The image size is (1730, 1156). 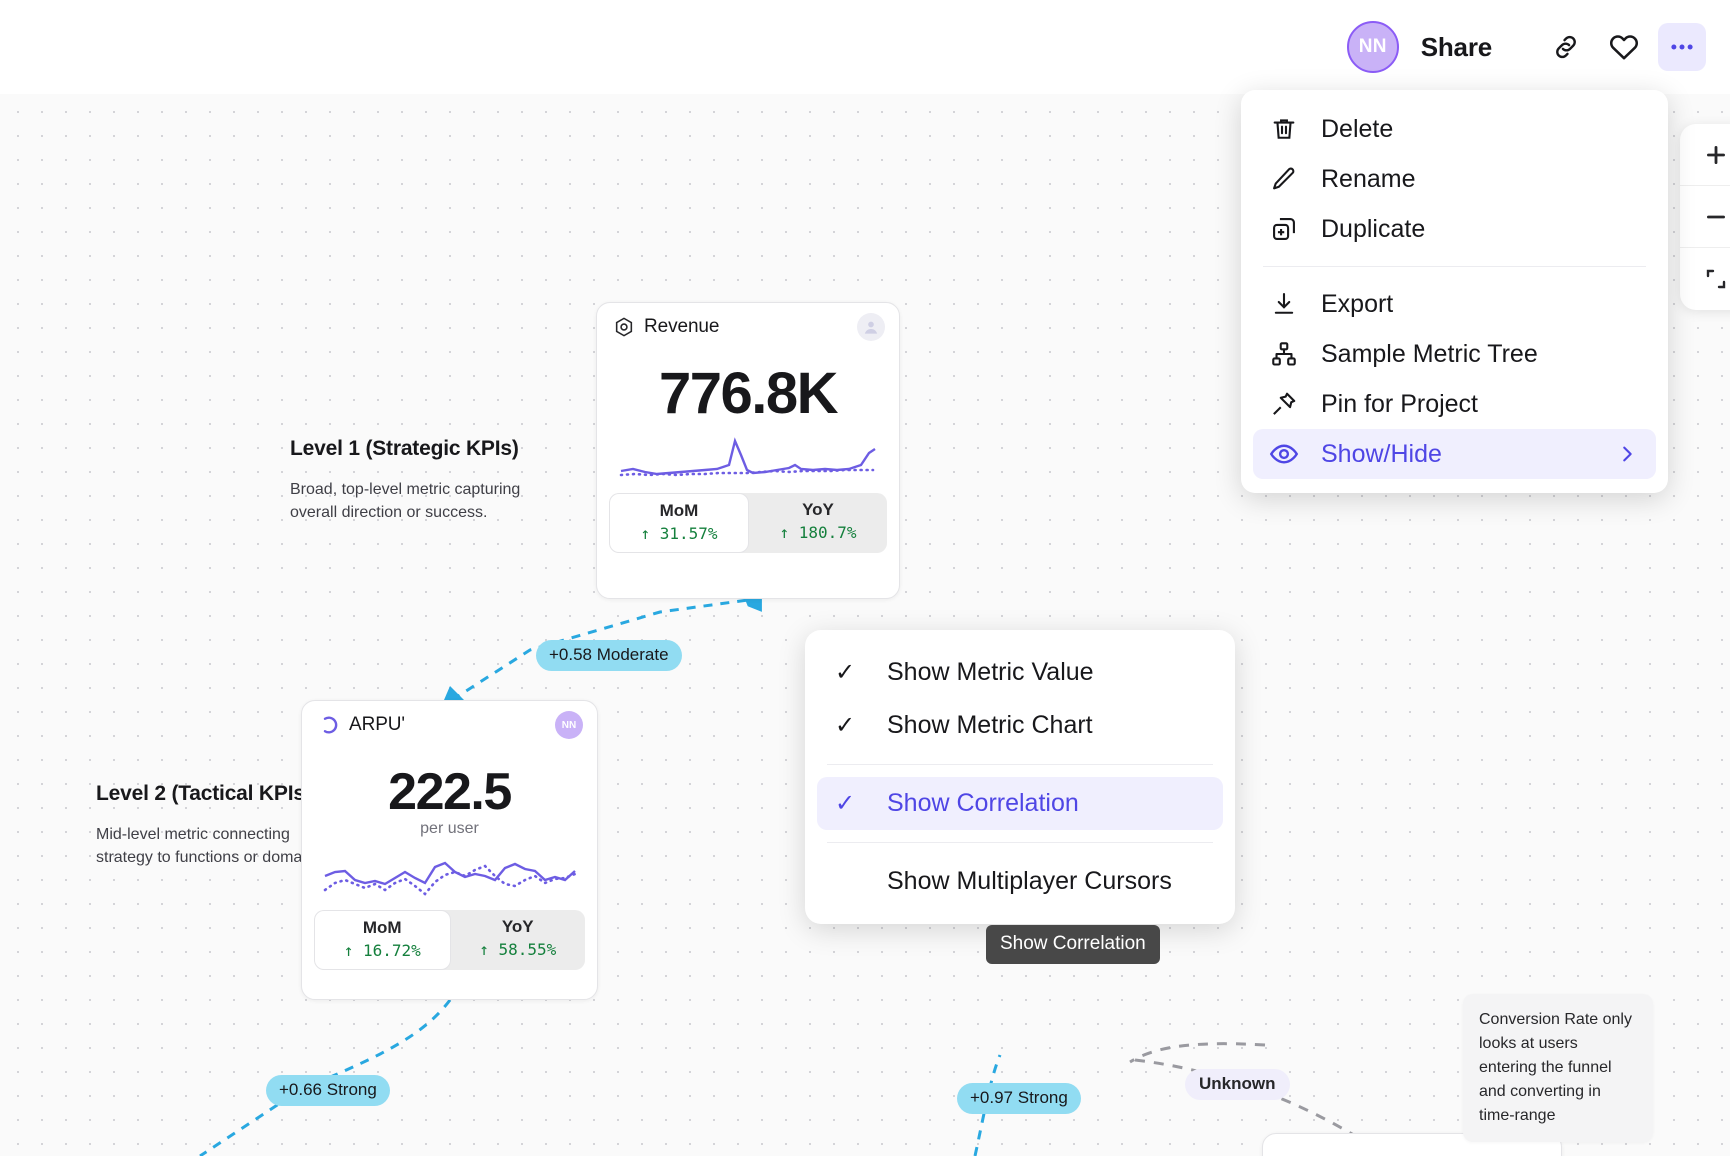 What do you see at coordinates (1454, 266) in the screenshot?
I see `menu-divider` at bounding box center [1454, 266].